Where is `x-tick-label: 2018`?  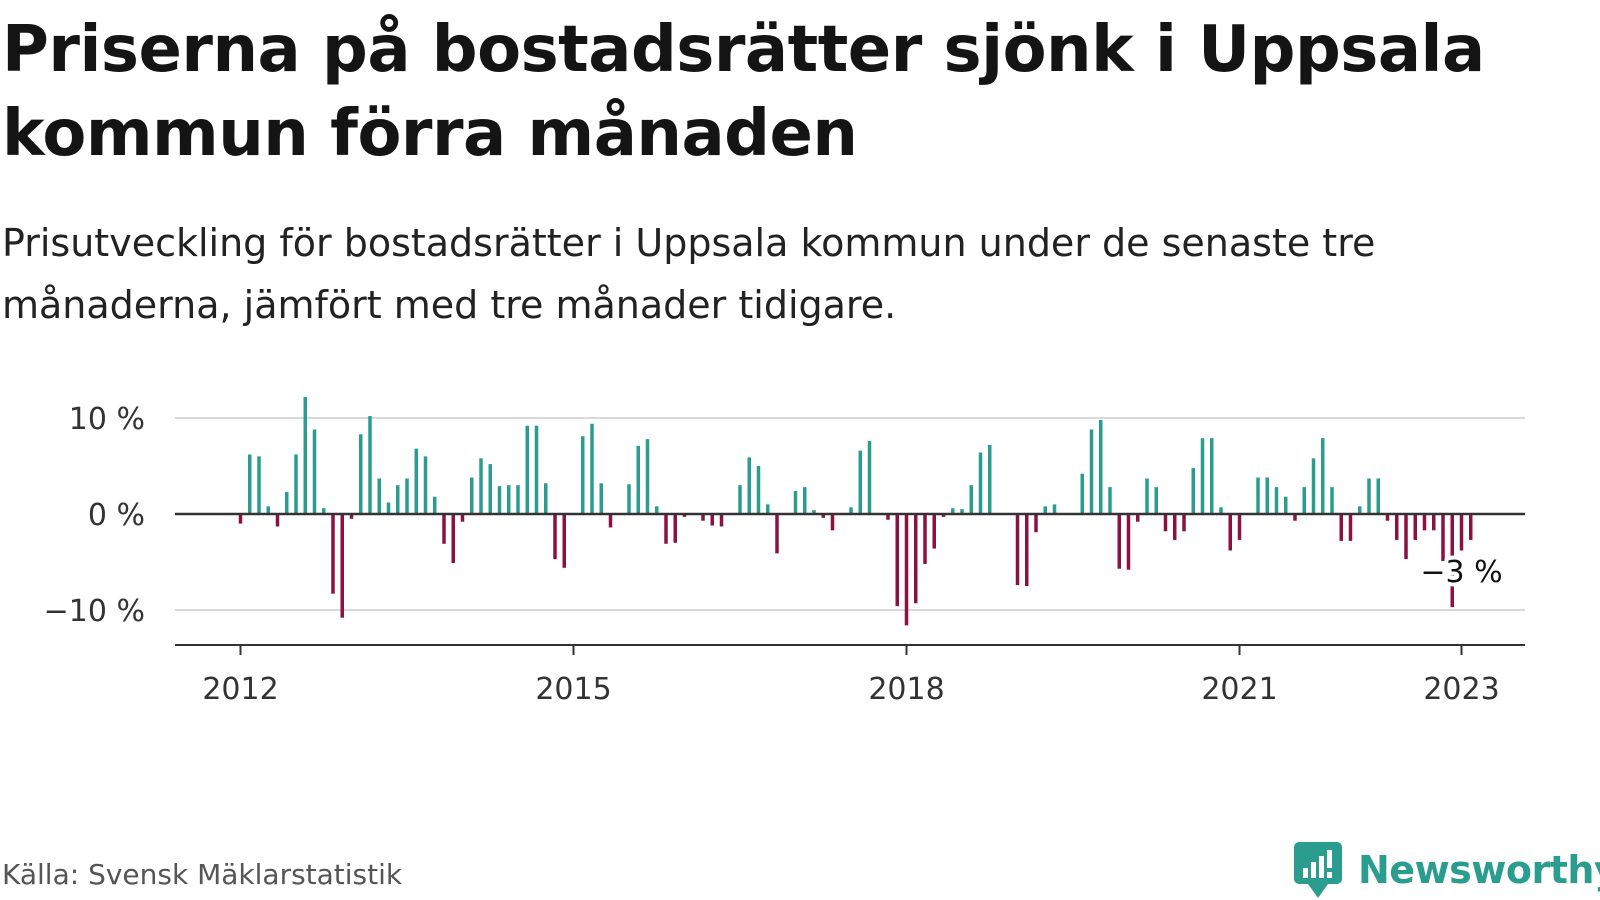
x-tick-label: 2018 is located at coordinates (906, 689).